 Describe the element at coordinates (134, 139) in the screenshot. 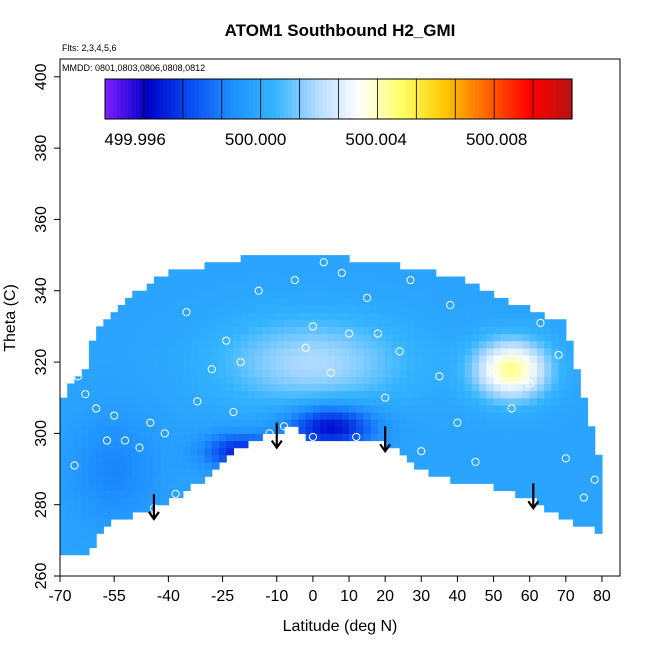

I see `colorbar-tick-label: 499.996` at that location.